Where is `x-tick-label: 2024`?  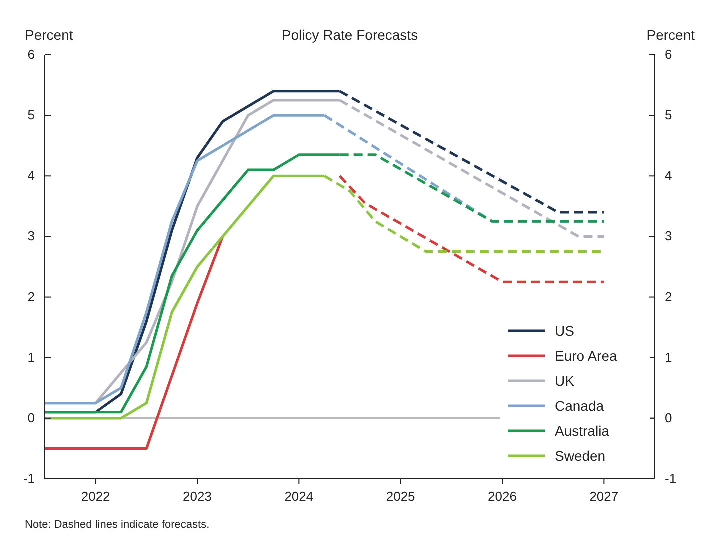 x-tick-label: 2024 is located at coordinates (299, 496).